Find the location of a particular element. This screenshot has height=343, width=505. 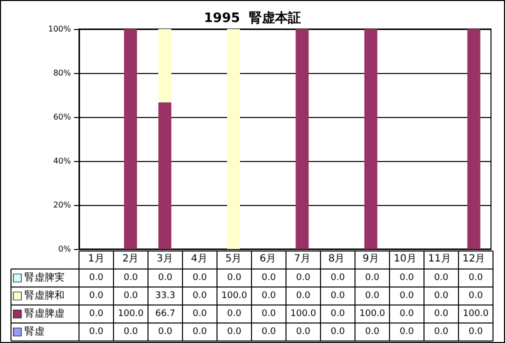

legend-label: 腎虚脾和 is located at coordinates (44, 296).